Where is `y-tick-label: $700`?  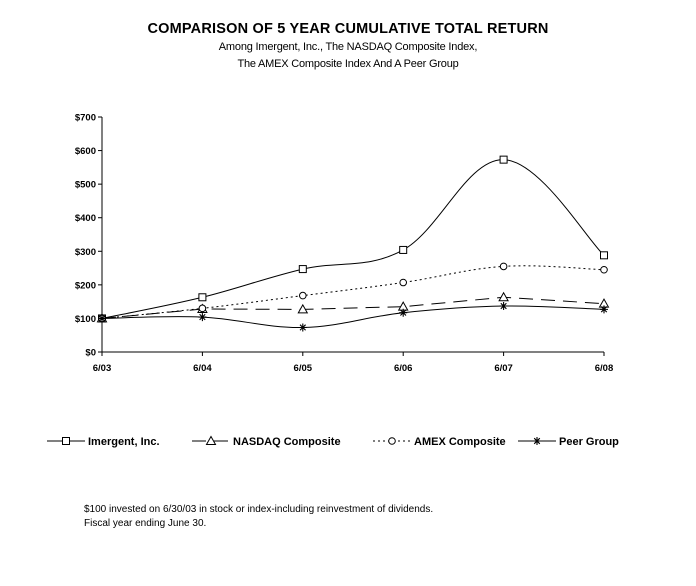 y-tick-label: $700 is located at coordinates (85, 118).